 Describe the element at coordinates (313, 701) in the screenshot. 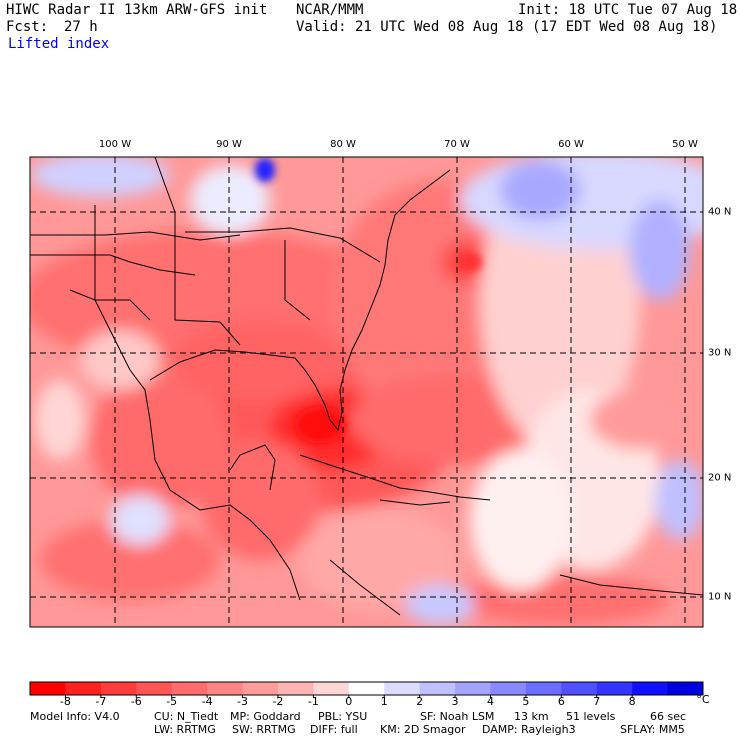

I see `colorbar-tick-label: -1` at that location.